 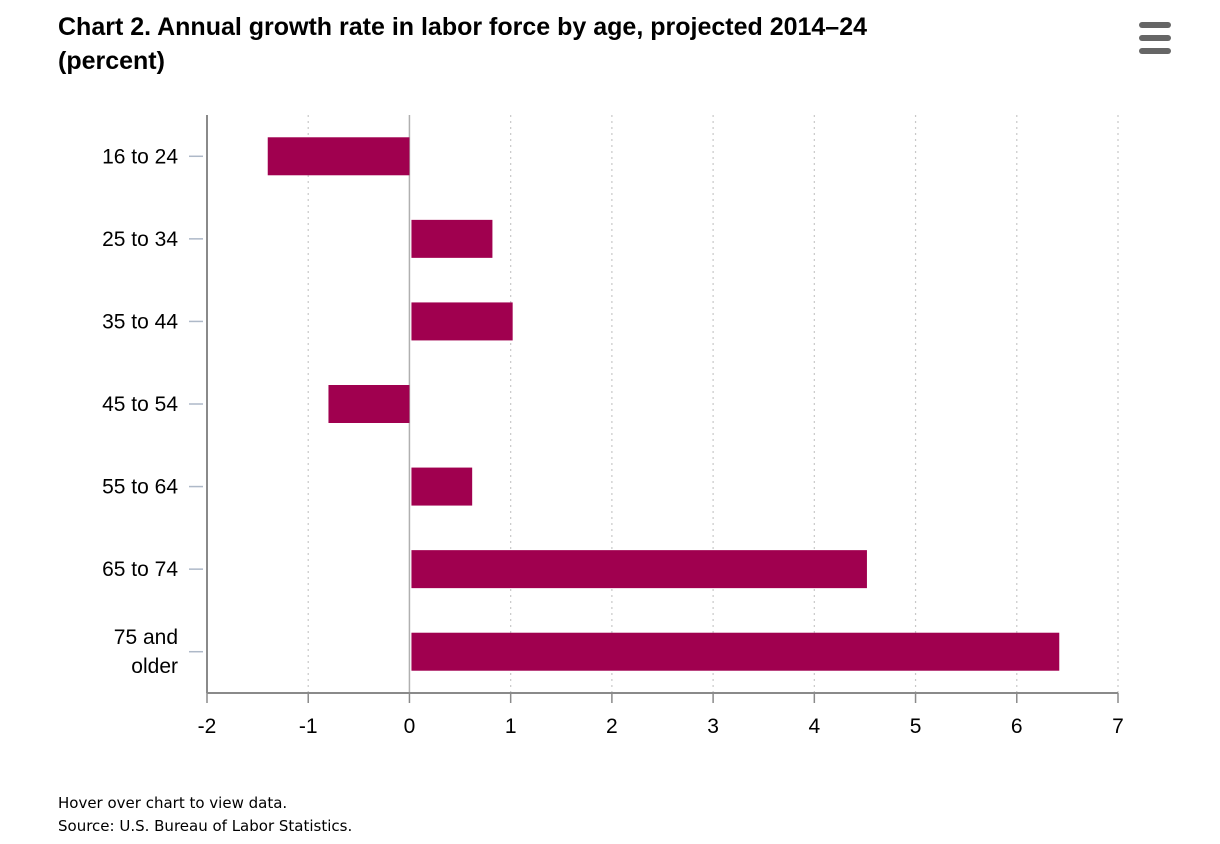 What do you see at coordinates (410, 726) in the screenshot?
I see `x-tick-label: 0` at bounding box center [410, 726].